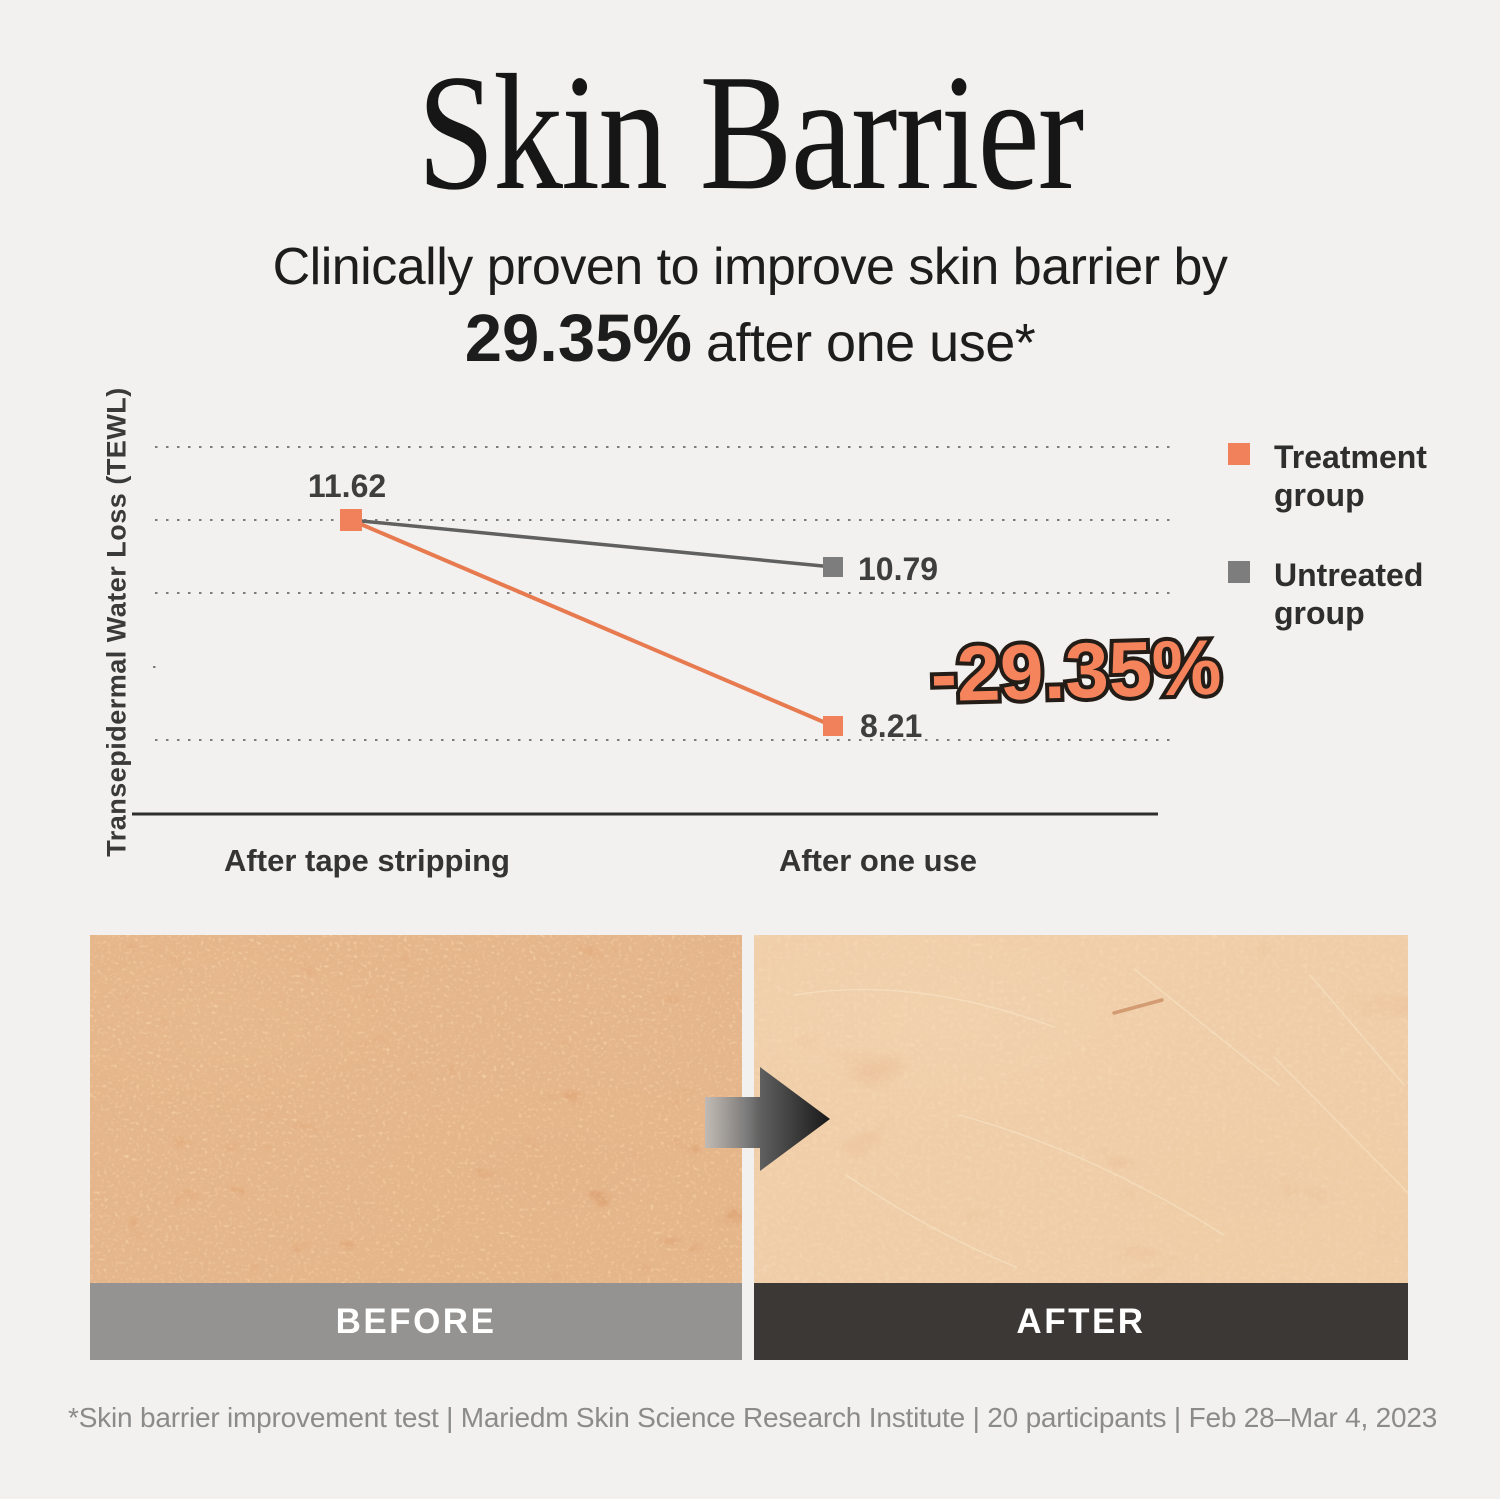 The image size is (1500, 1499). What do you see at coordinates (767, 1119) in the screenshot?
I see `before-to-after-arrow-icon` at bounding box center [767, 1119].